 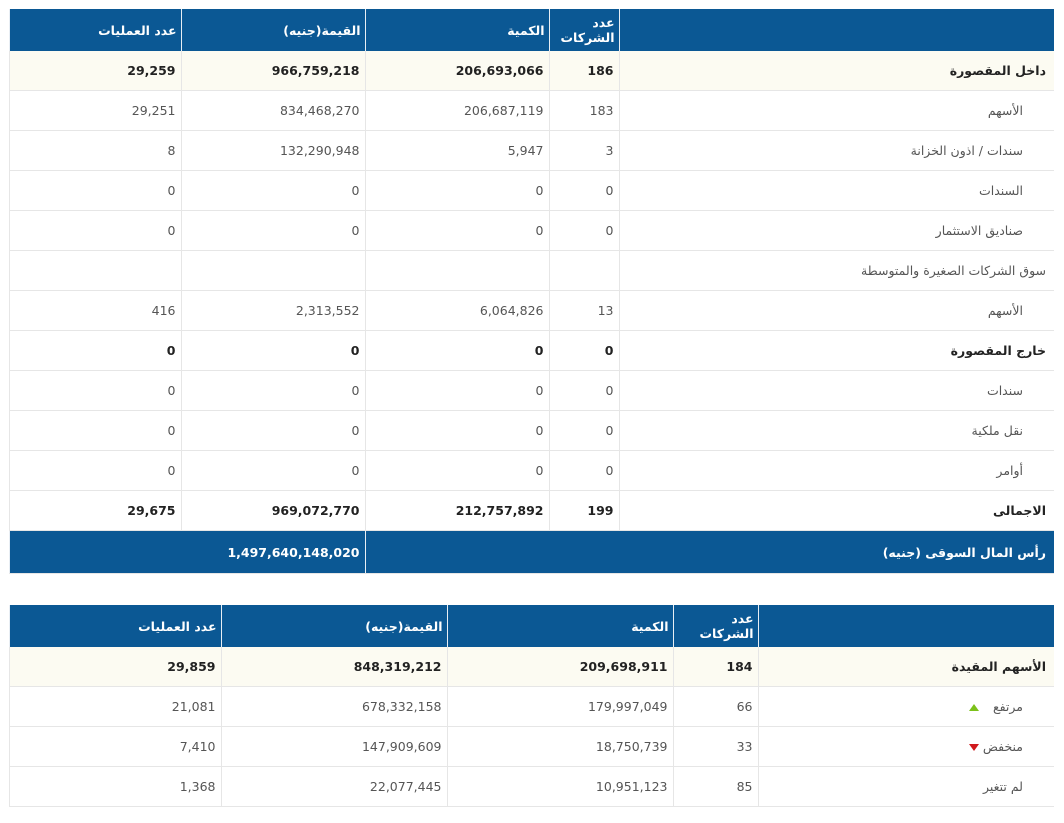 I want to click on cell: 678,332,158, so click(x=333, y=706).